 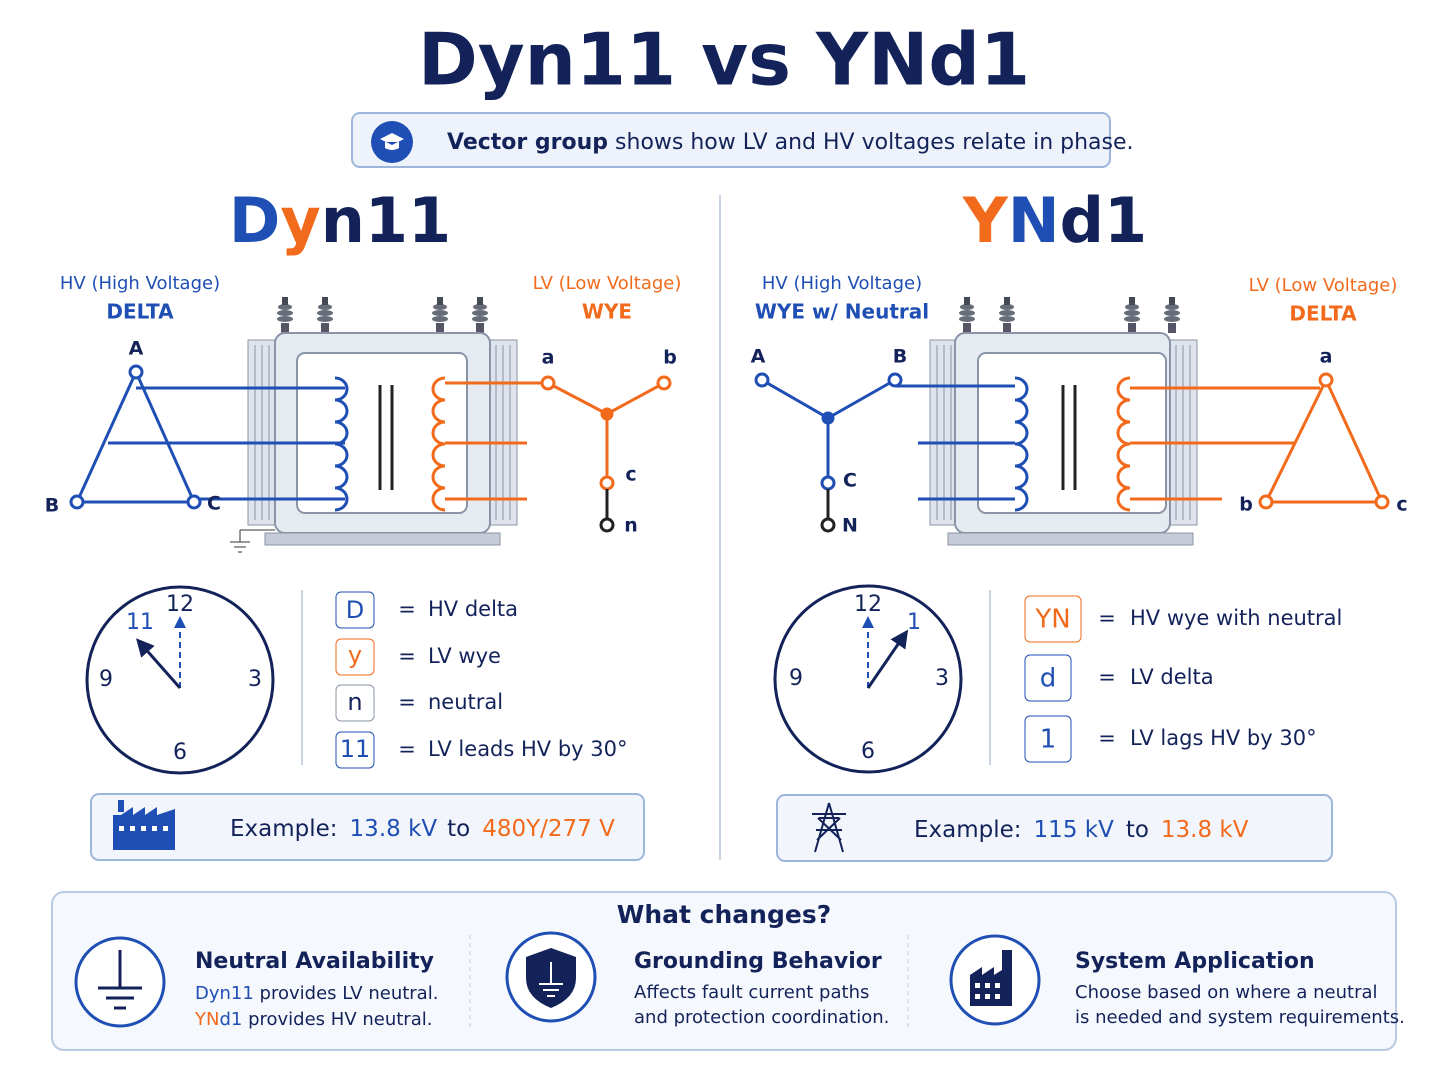 I want to click on footer-label: Affects fault current paths, so click(x=751, y=992).